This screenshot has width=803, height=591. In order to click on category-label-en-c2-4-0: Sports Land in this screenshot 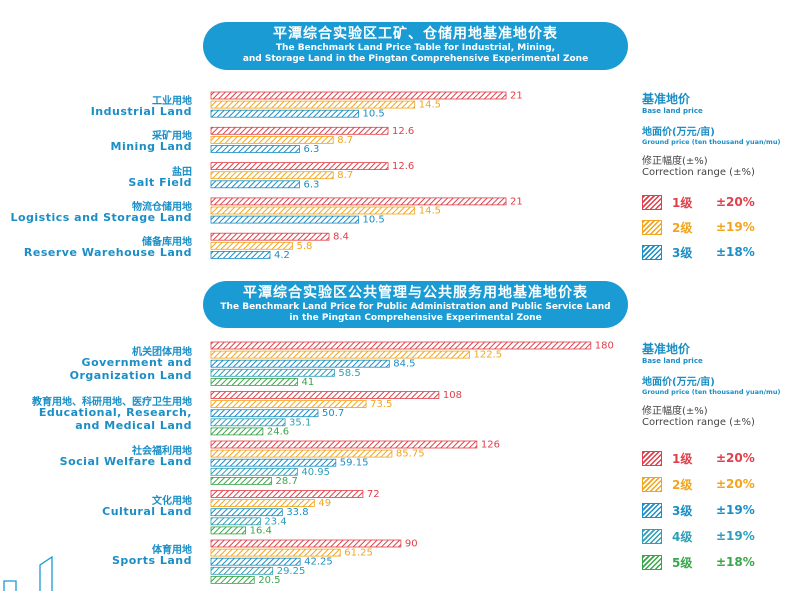, I will do `click(151, 560)`.